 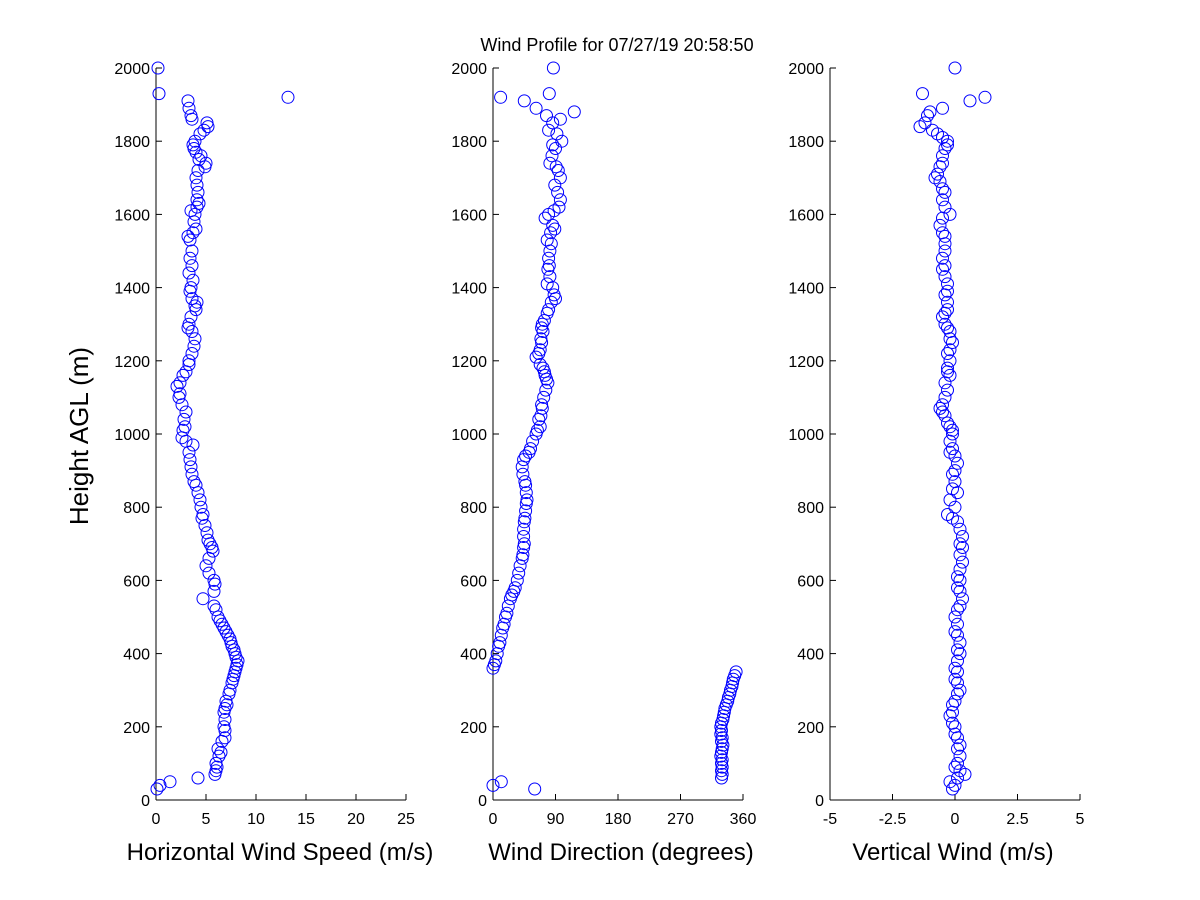 I want to click on y-tick-label-direction: 1600, so click(x=469, y=215).